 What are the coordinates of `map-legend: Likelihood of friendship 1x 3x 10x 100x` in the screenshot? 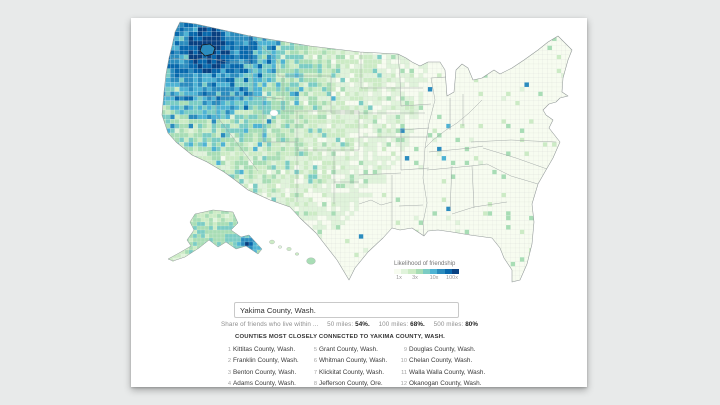 It's located at (430, 271).